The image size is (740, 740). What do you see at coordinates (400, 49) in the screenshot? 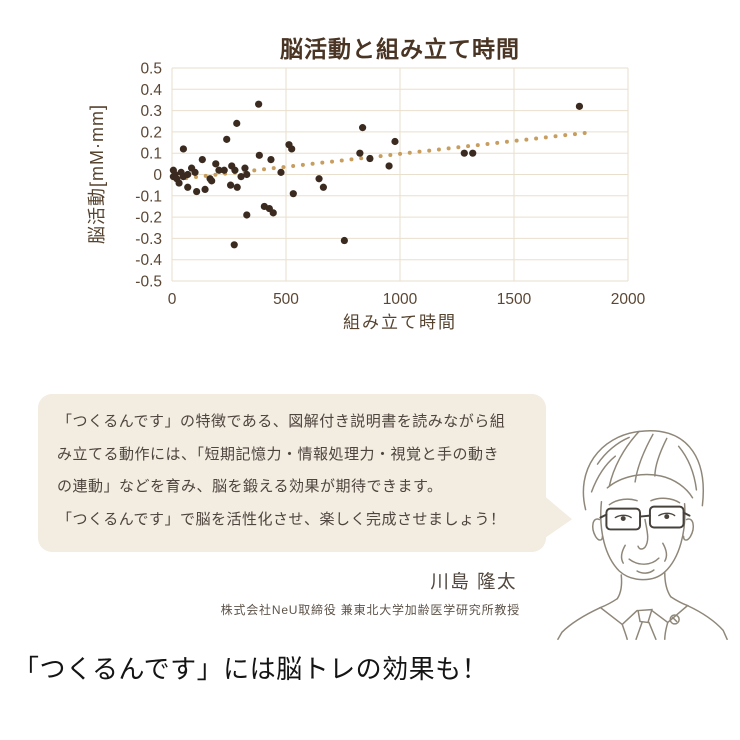
I see `chart-title: 脳活動と組み立て時間` at bounding box center [400, 49].